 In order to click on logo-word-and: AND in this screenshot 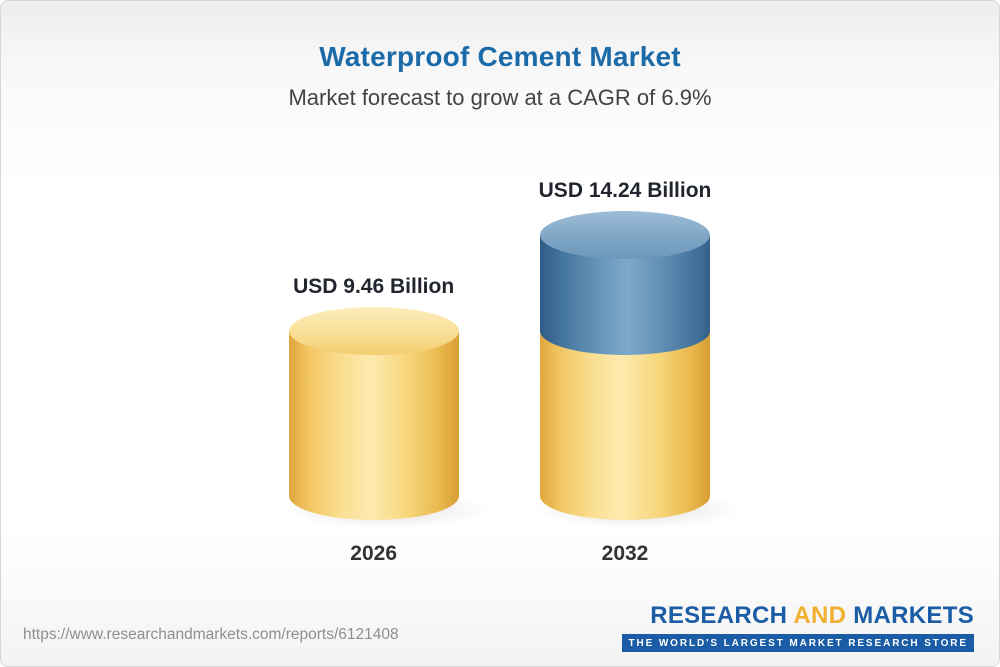, I will do `click(820, 615)`.